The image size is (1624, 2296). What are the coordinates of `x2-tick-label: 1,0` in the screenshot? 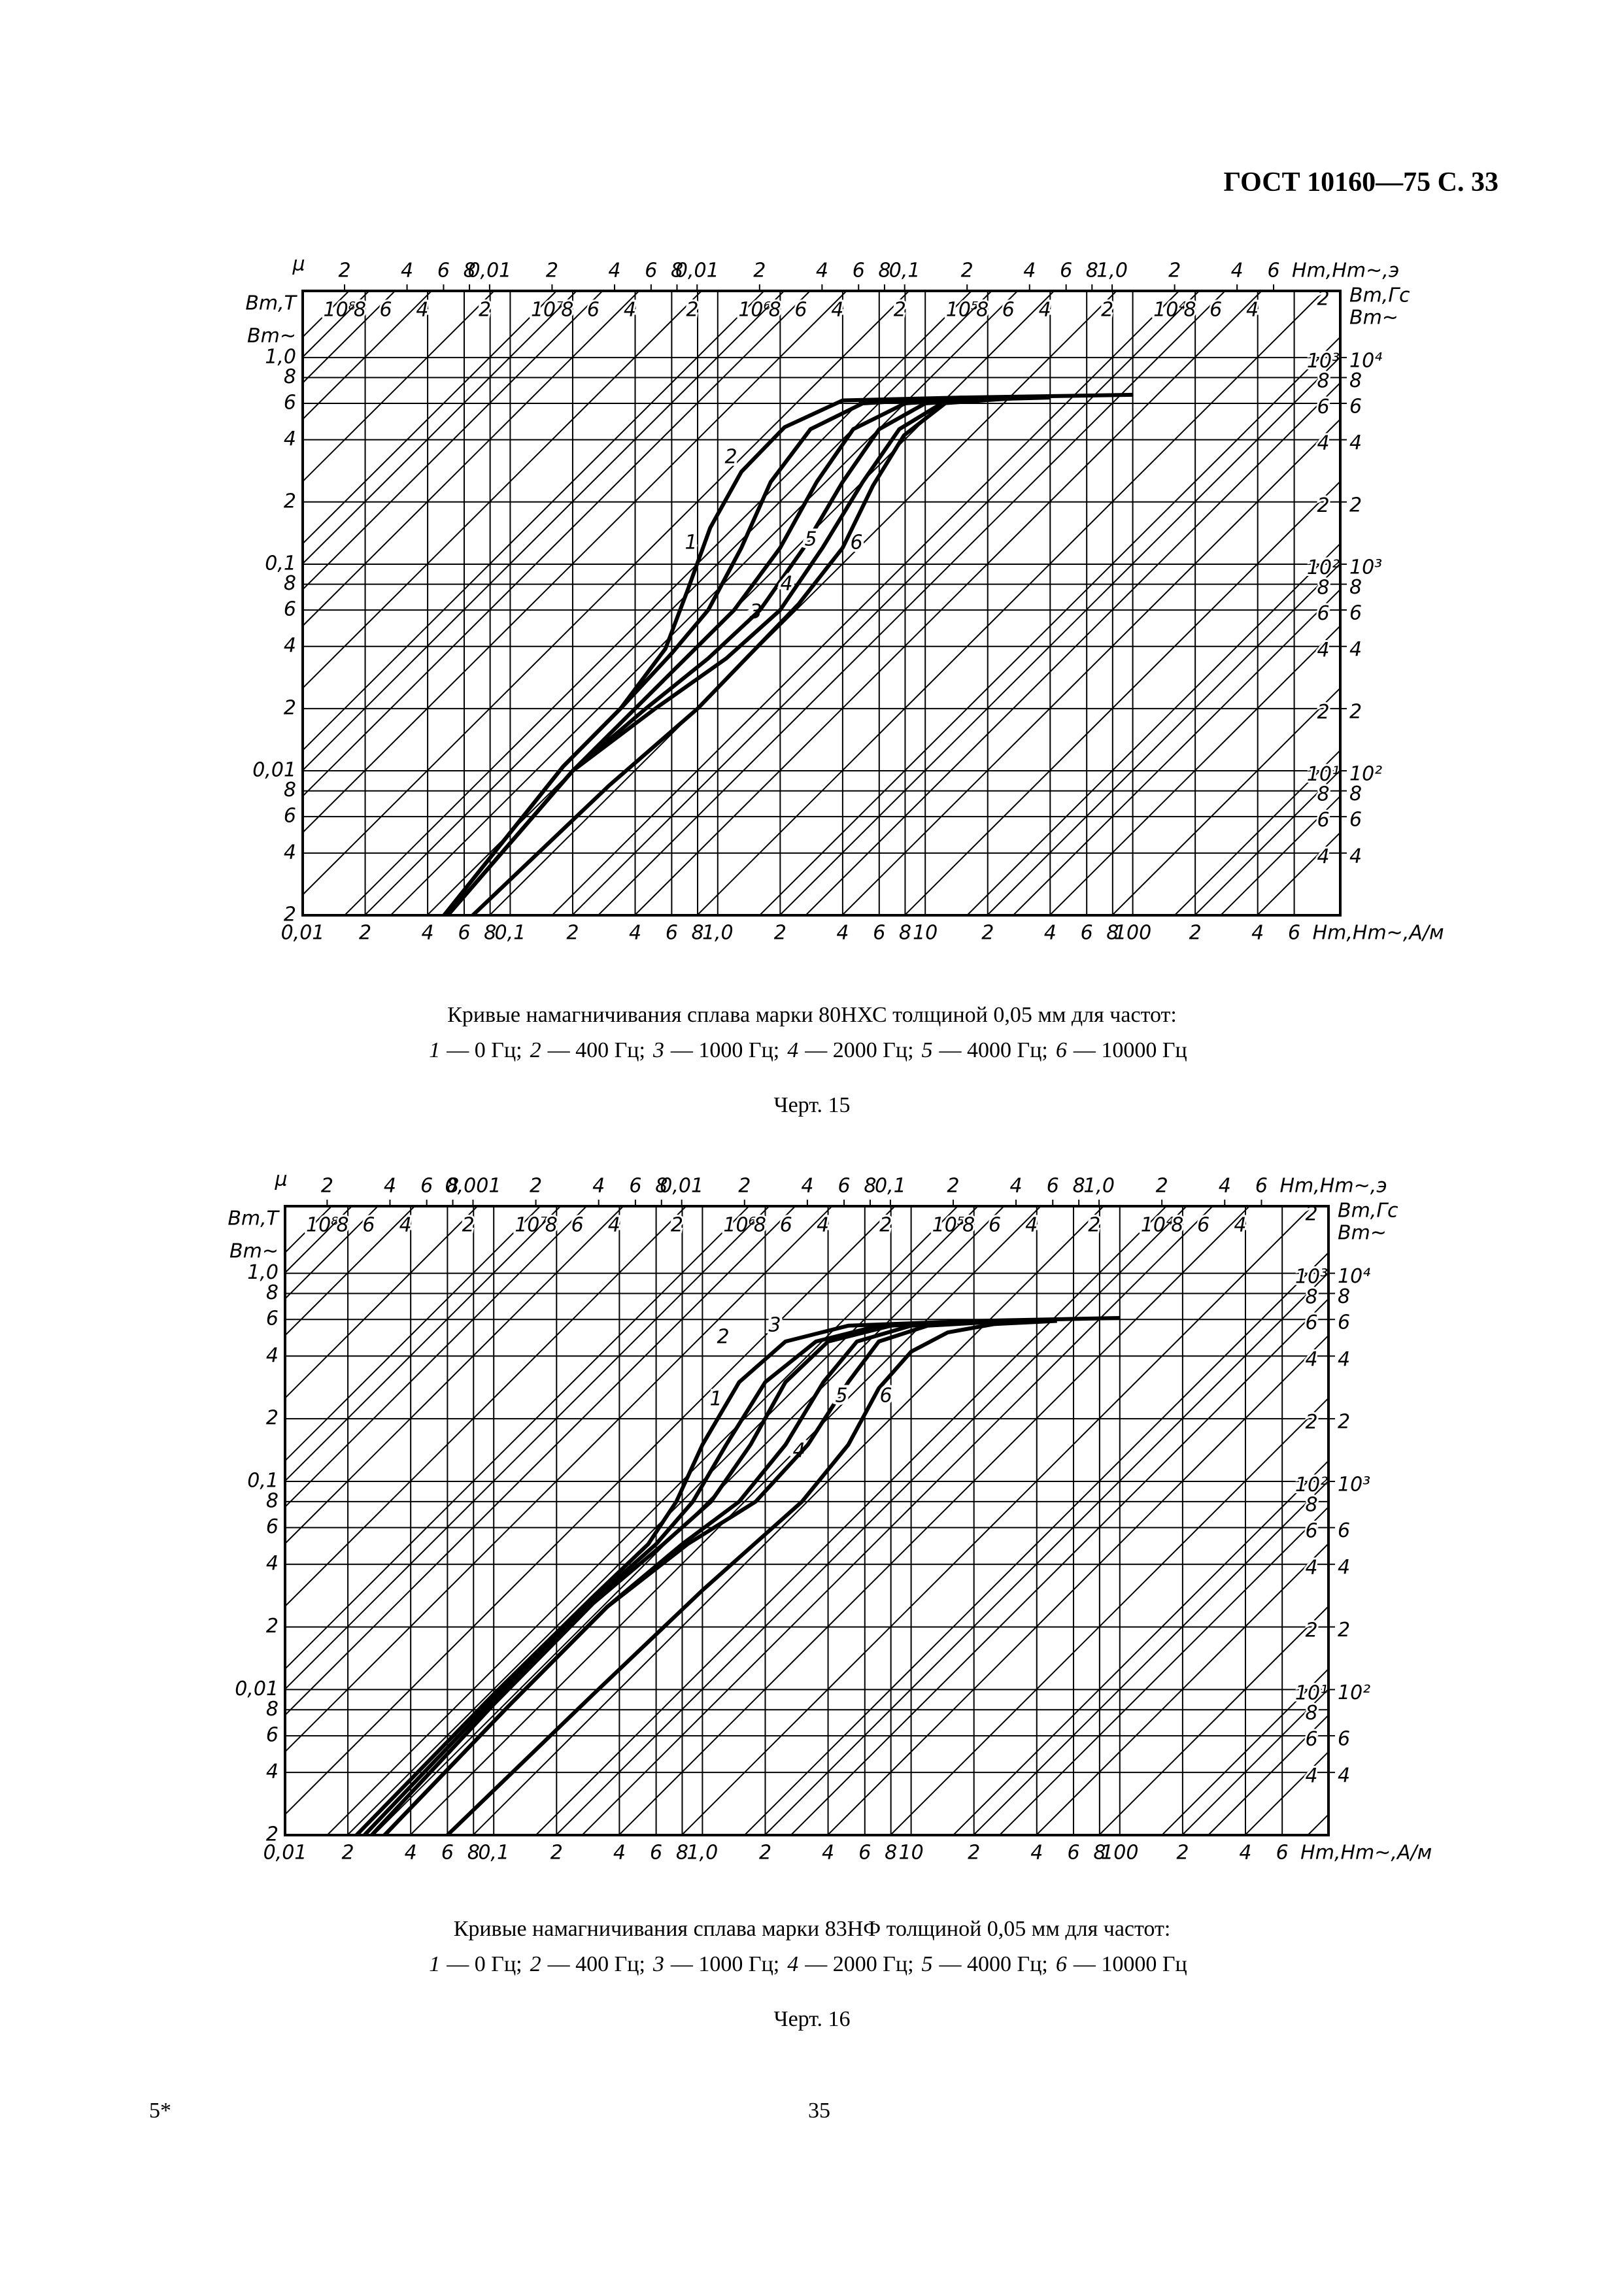 It's located at (1099, 1186).